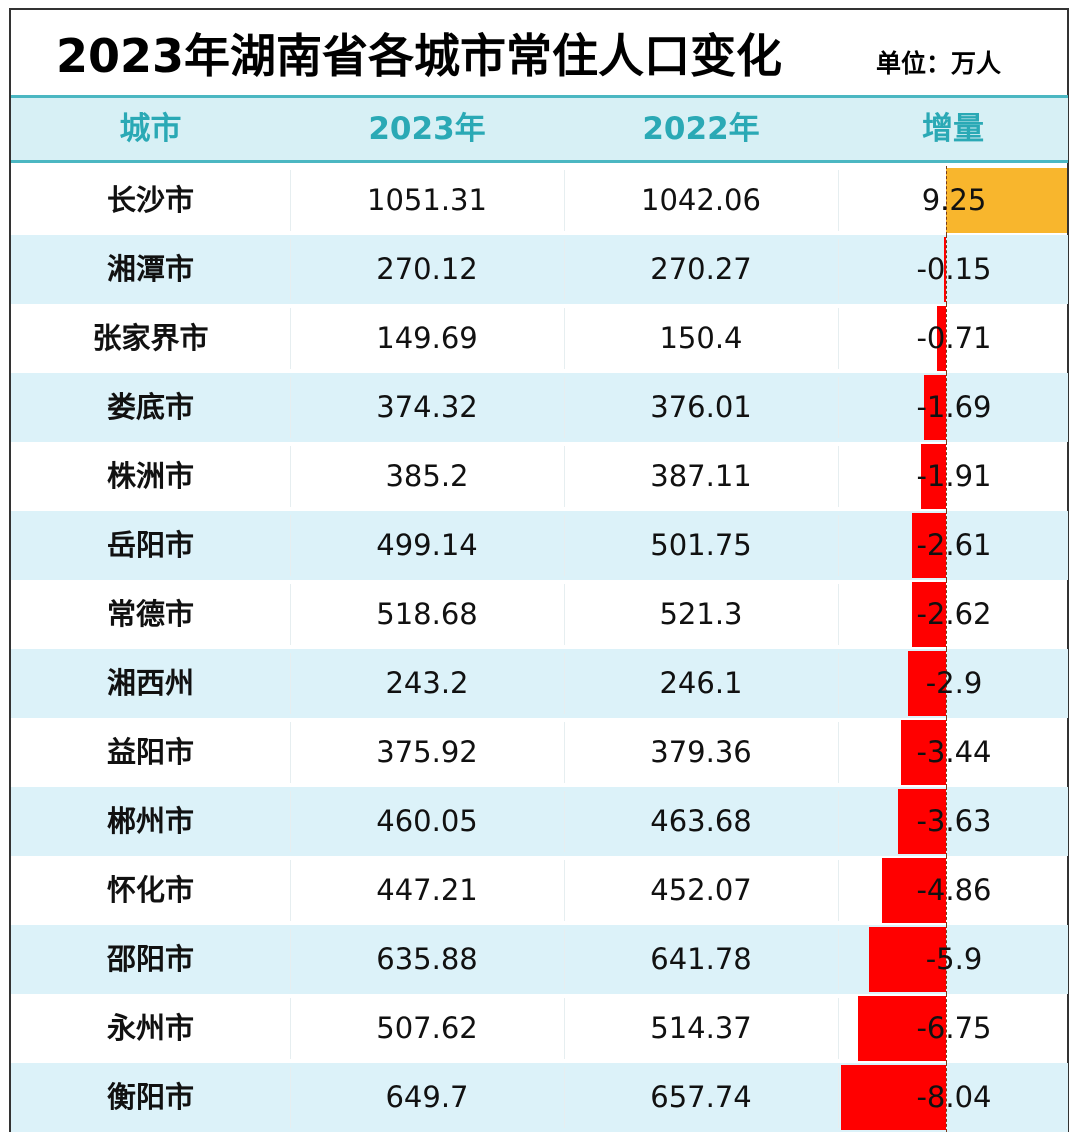 The width and height of the screenshot is (1080, 1139). What do you see at coordinates (539, 476) in the screenshot?
I see `table-row: 株洲市 385.2 387.11 -1.91` at bounding box center [539, 476].